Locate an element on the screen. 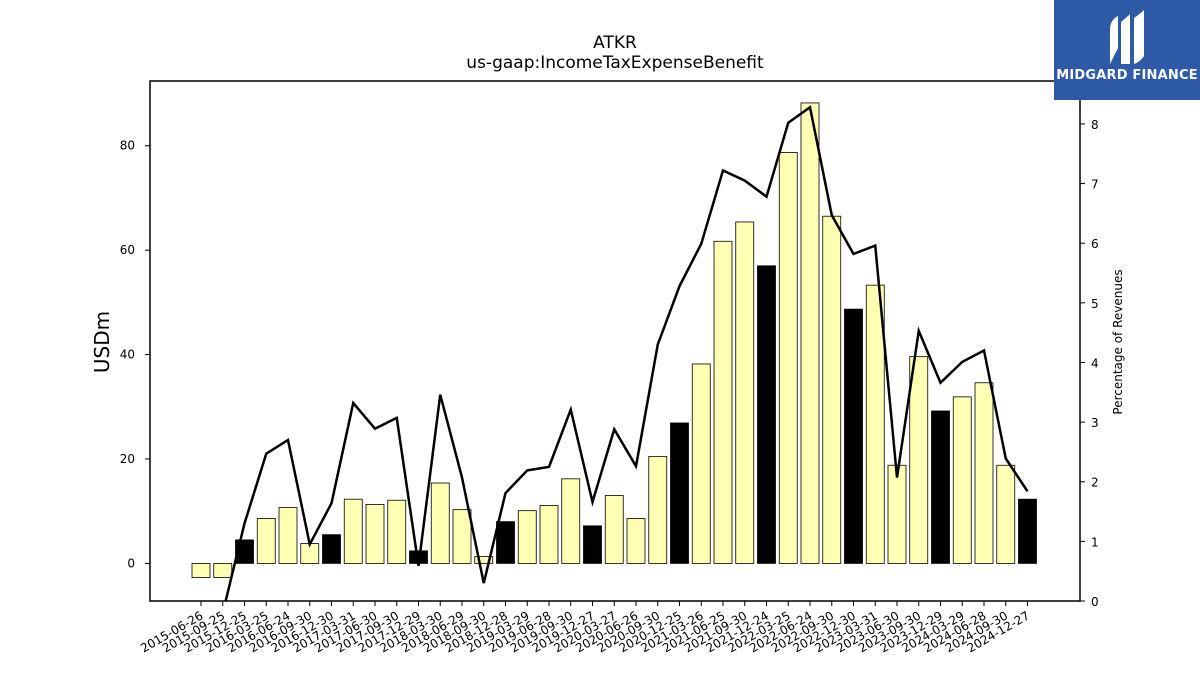  y-tick-label: 60 is located at coordinates (127, 250).